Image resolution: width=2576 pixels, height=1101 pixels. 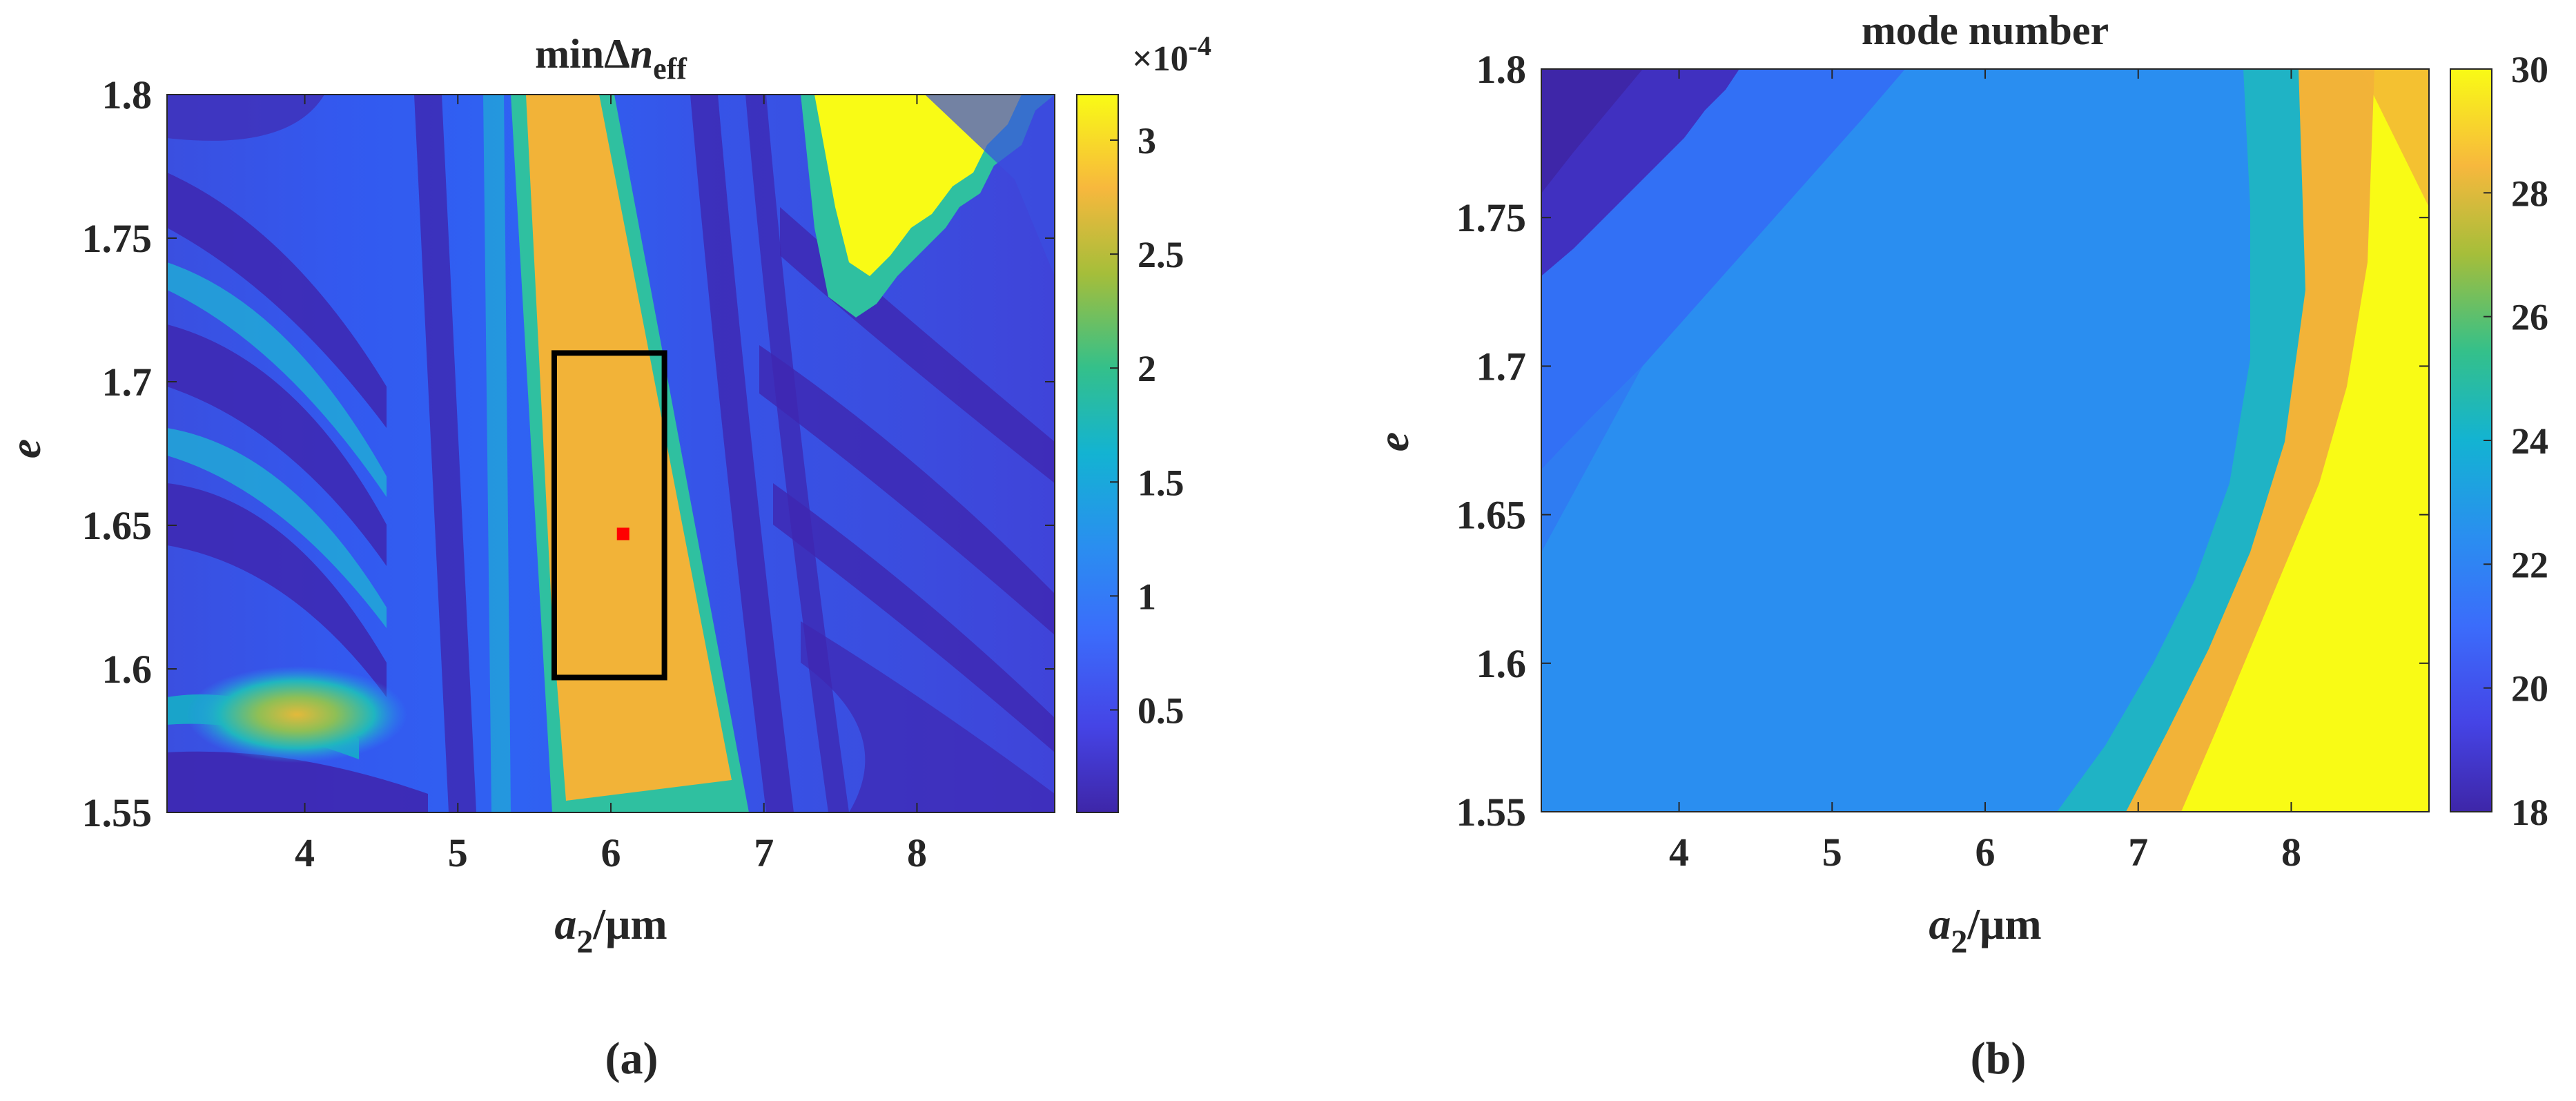 I want to click on colorbar-tick-label: 0.5, so click(x=1161, y=710).